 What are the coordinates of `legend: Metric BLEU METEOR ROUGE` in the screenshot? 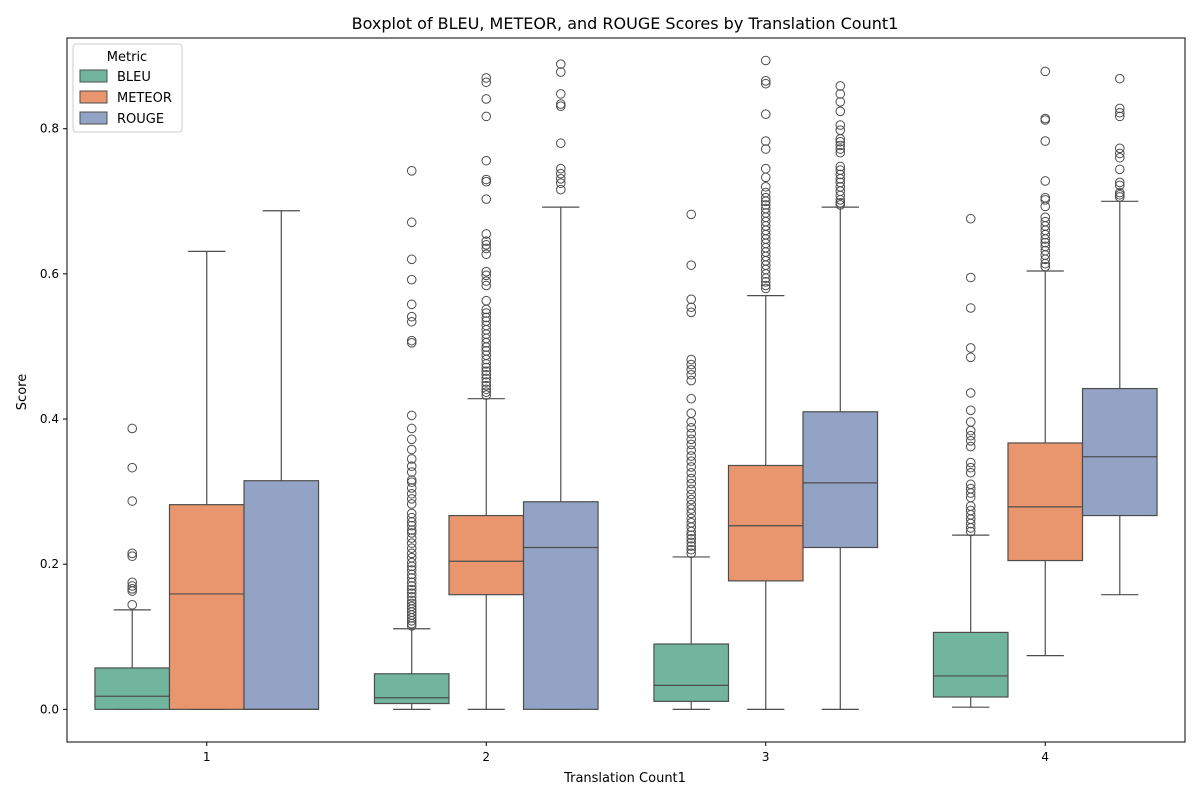 It's located at (127, 88).